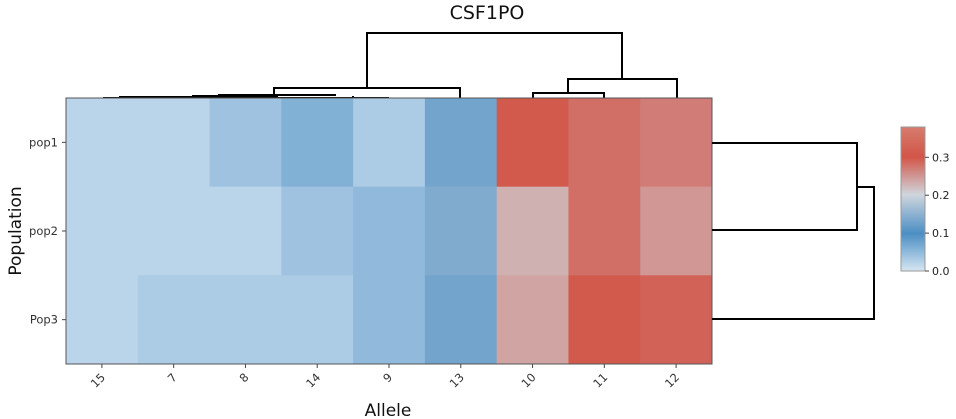 This screenshot has width=956, height=419. What do you see at coordinates (43, 231) in the screenshot?
I see `y-tick-label: pop2` at bounding box center [43, 231].